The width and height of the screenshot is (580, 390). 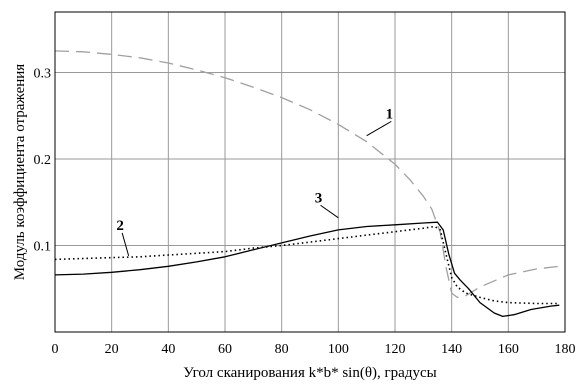 What do you see at coordinates (314, 349) in the screenshot?
I see `x-tick-labels: 0 20 40 60 80 100 120 140 160 180` at bounding box center [314, 349].